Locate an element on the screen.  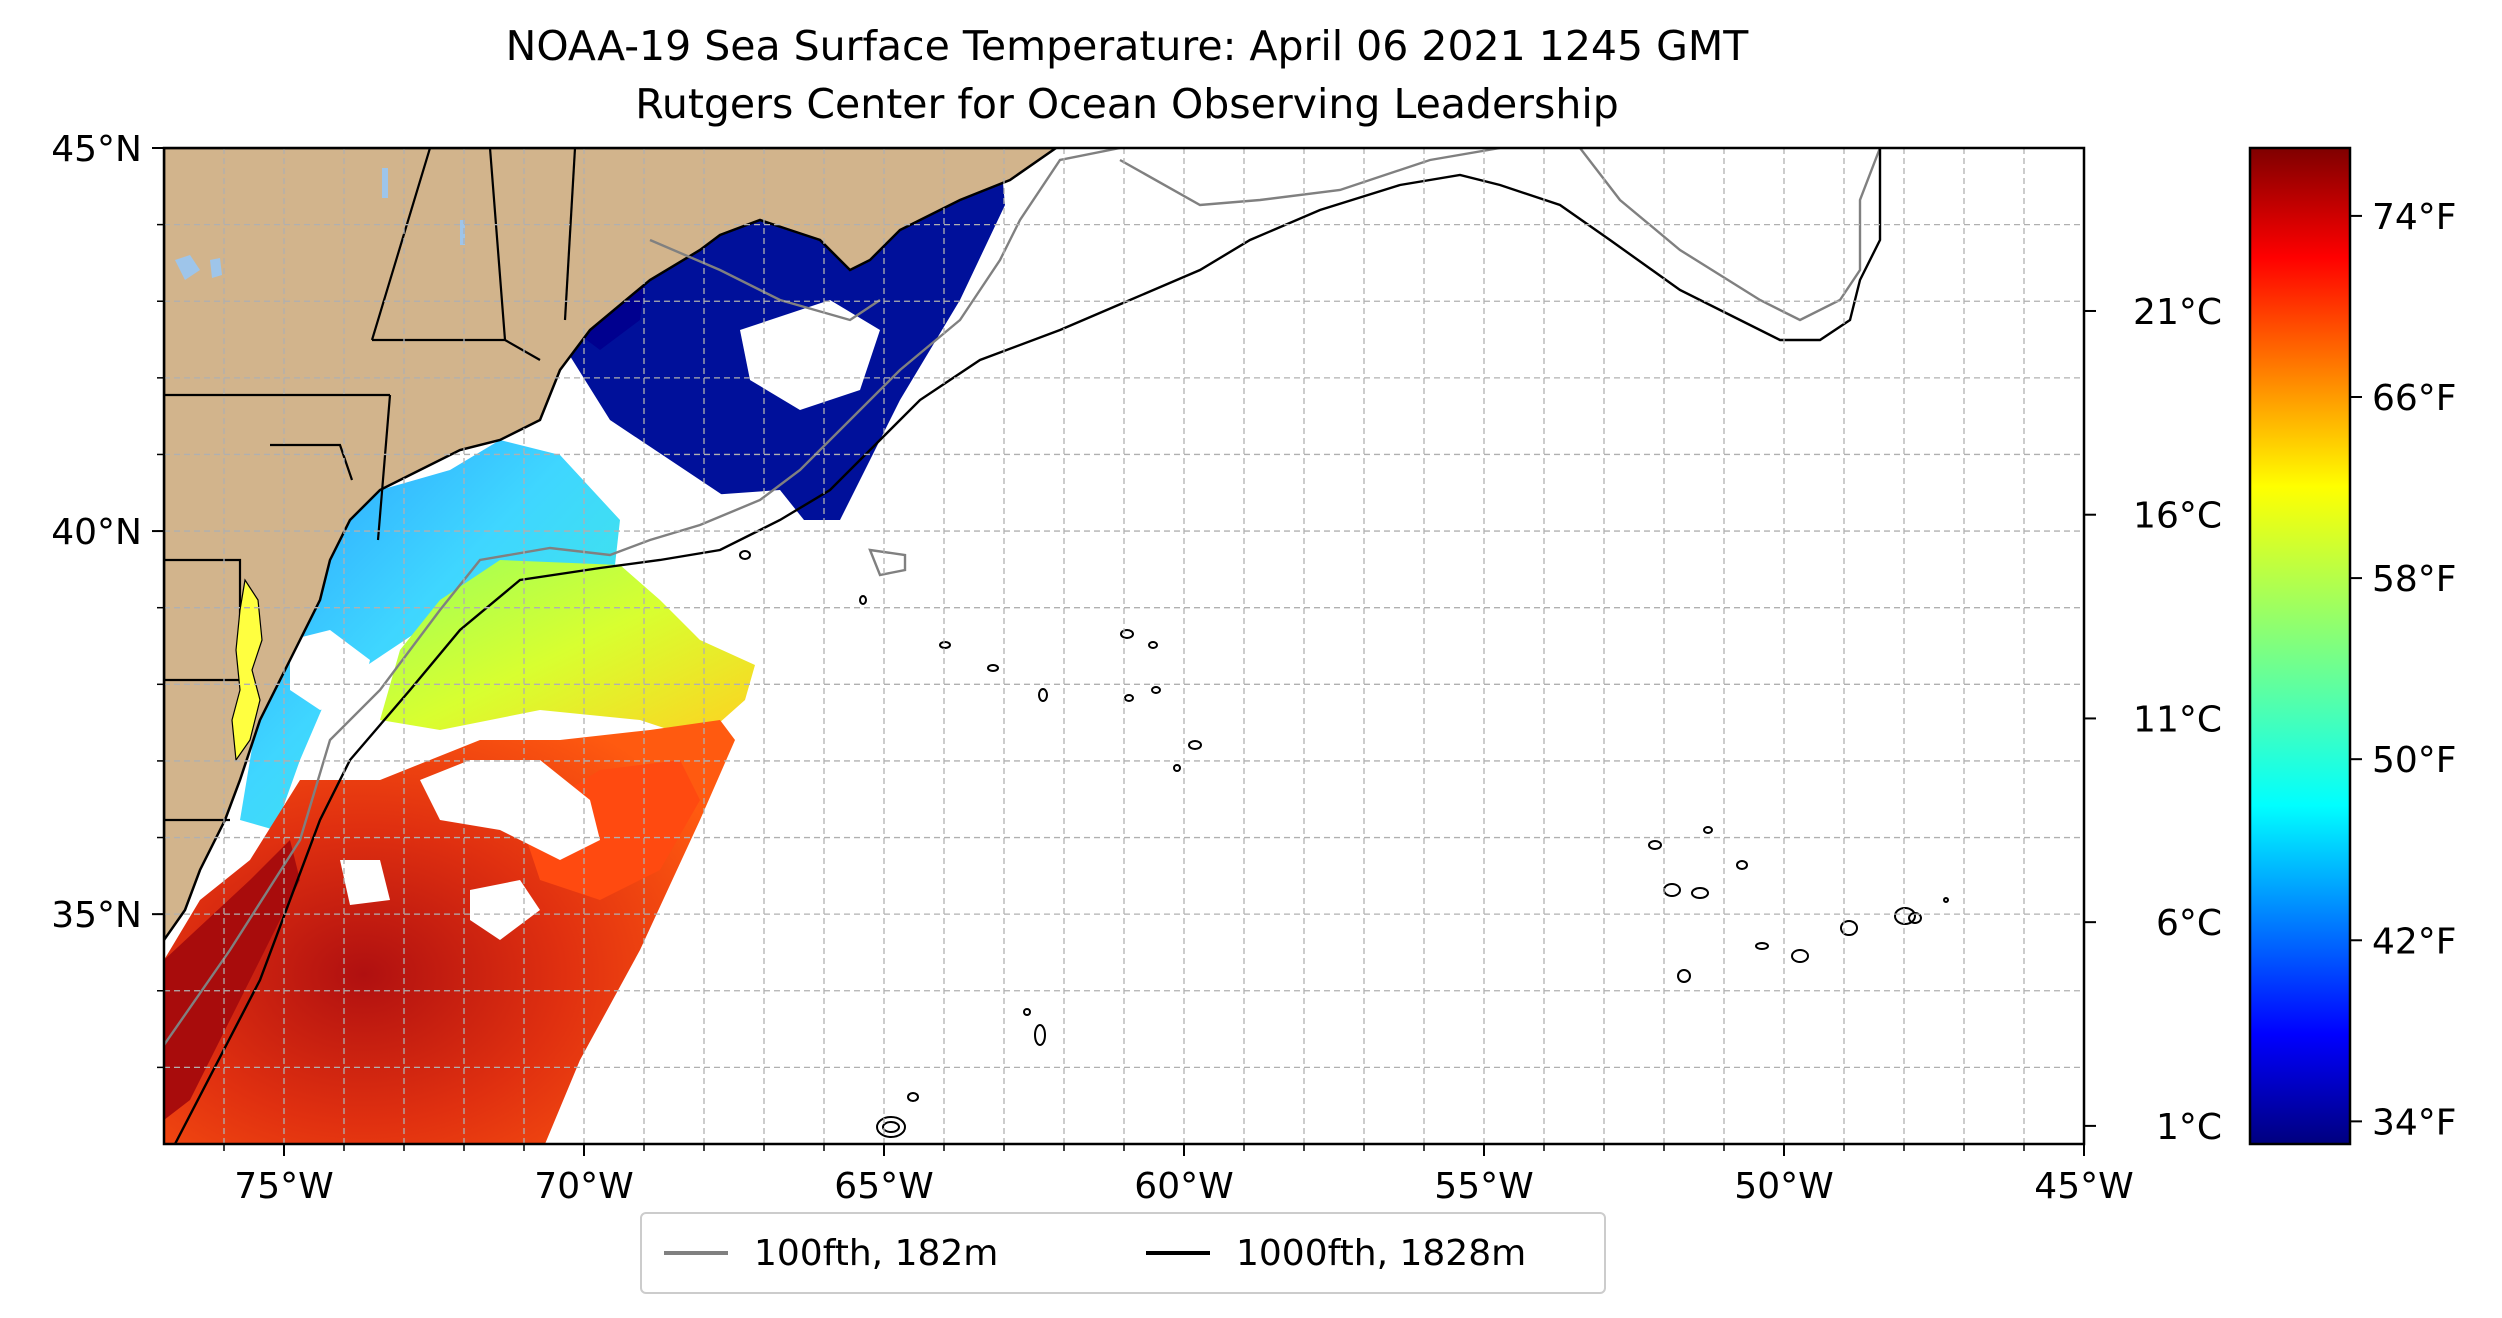
legend-swatch-100fth is located at coordinates (696, 1253).